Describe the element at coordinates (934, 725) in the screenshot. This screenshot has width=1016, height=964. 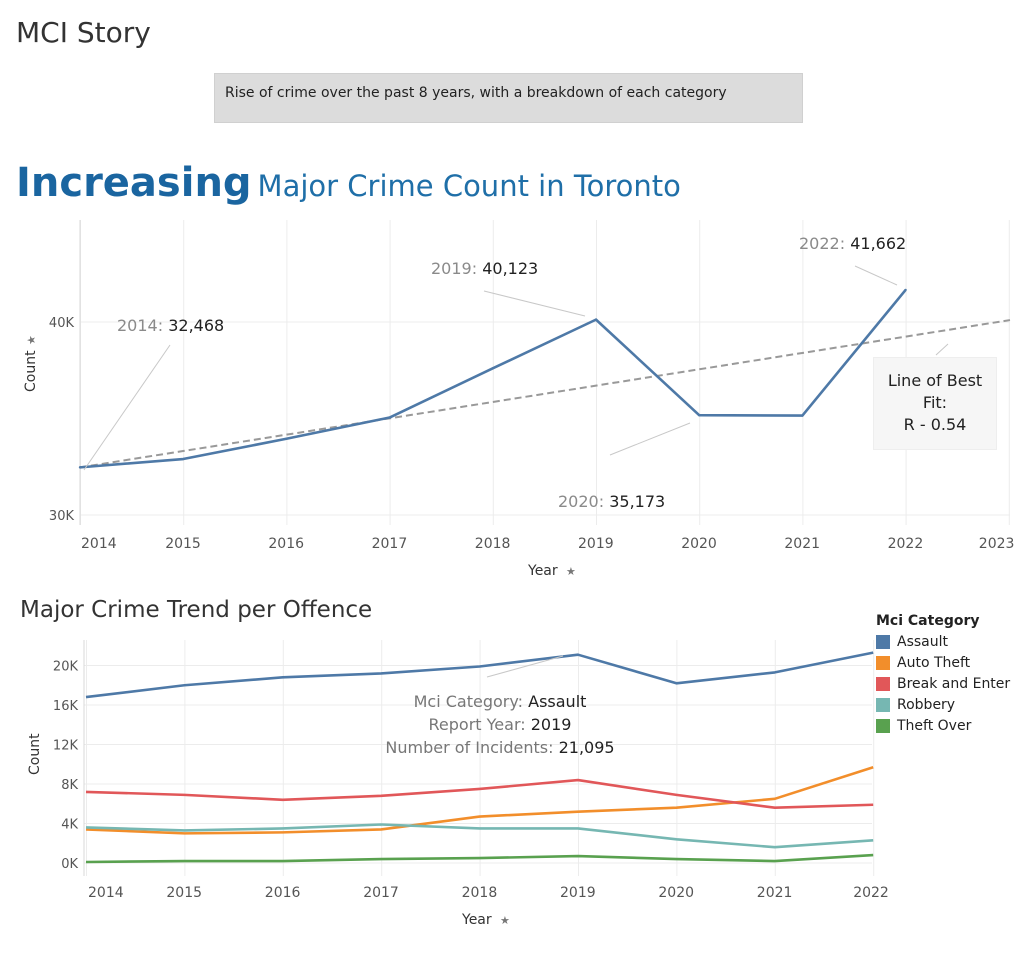
I see `legend-label: Theft Over` at that location.